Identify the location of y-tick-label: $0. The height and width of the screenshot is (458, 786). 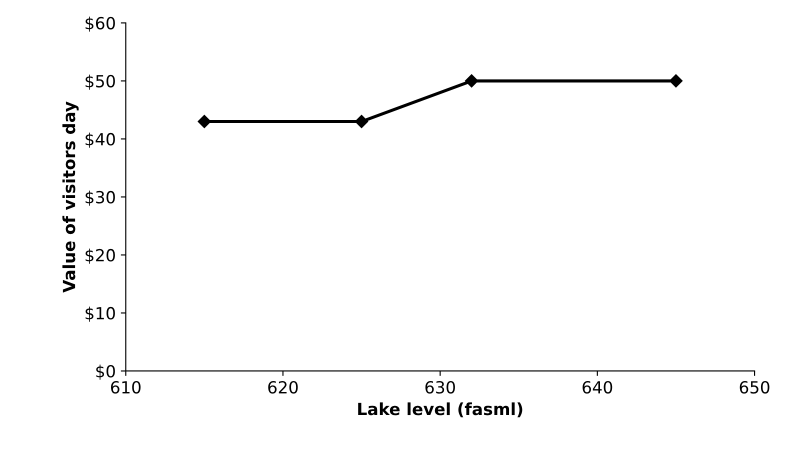
(105, 372).